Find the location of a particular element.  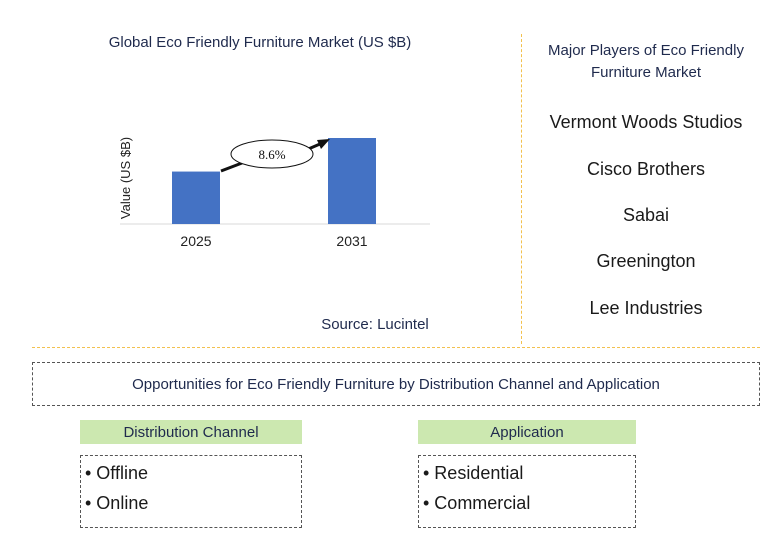

y-axis-label: Value (US $B) is located at coordinates (125, 178).